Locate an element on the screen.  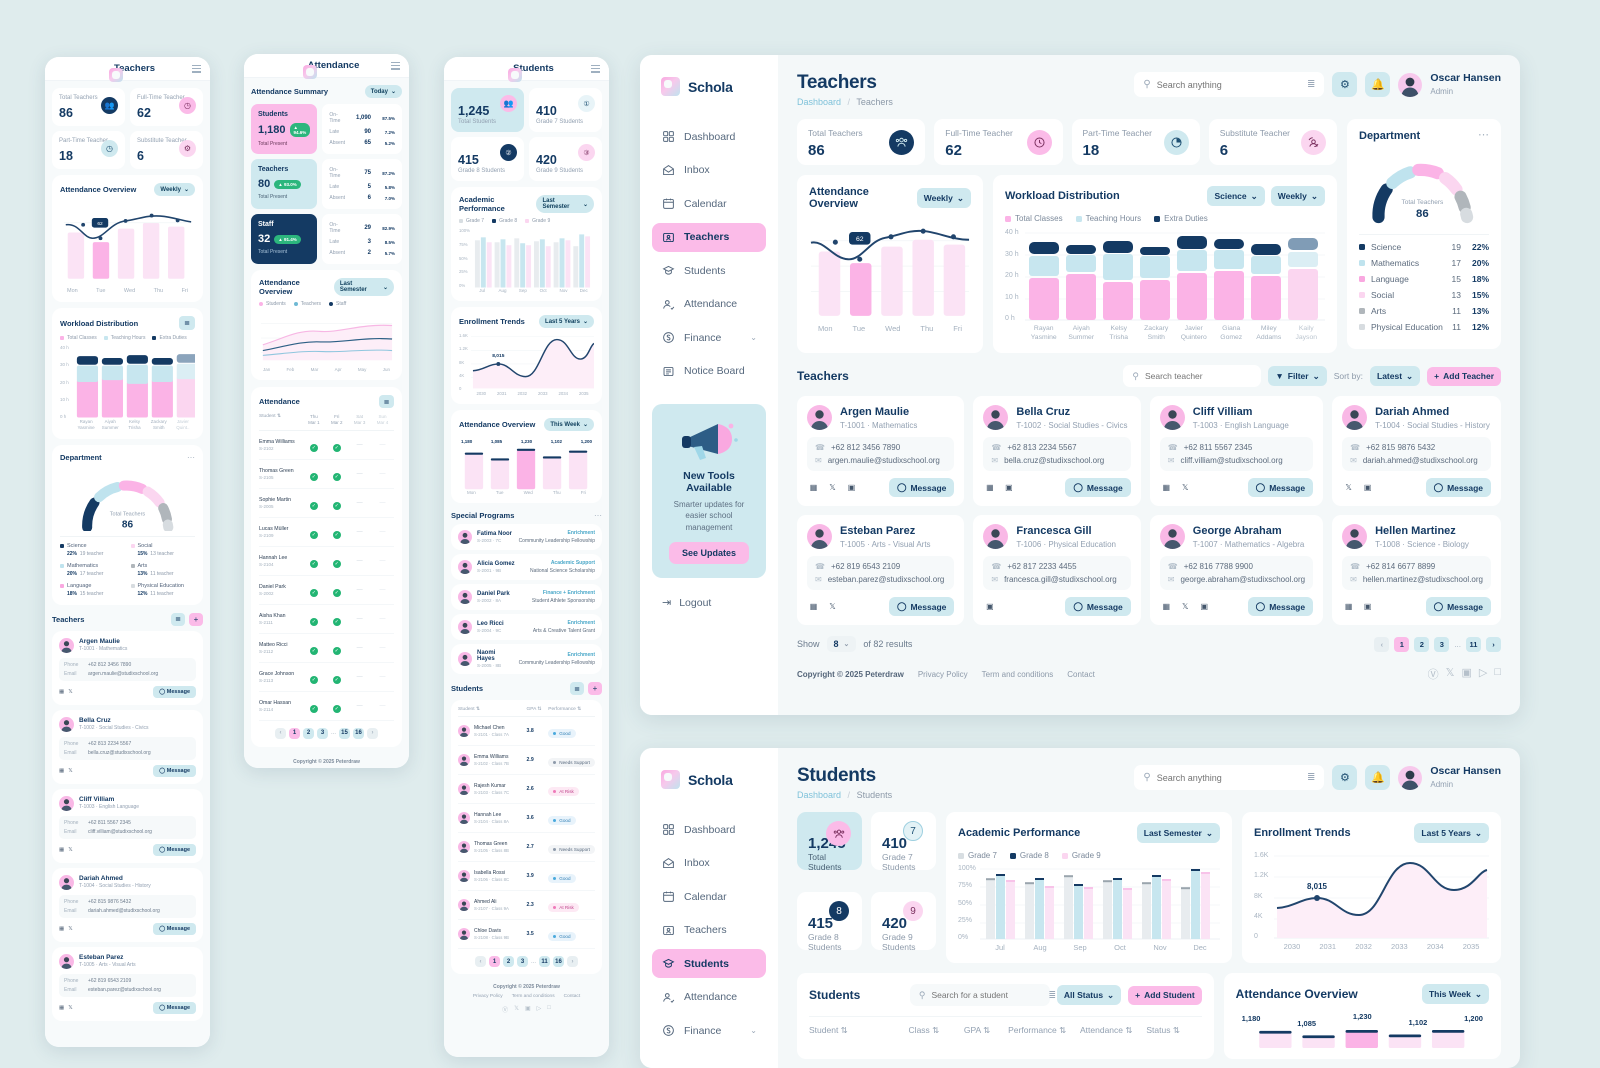
column-header: Performance ⇅ is located at coordinates (565, 710).